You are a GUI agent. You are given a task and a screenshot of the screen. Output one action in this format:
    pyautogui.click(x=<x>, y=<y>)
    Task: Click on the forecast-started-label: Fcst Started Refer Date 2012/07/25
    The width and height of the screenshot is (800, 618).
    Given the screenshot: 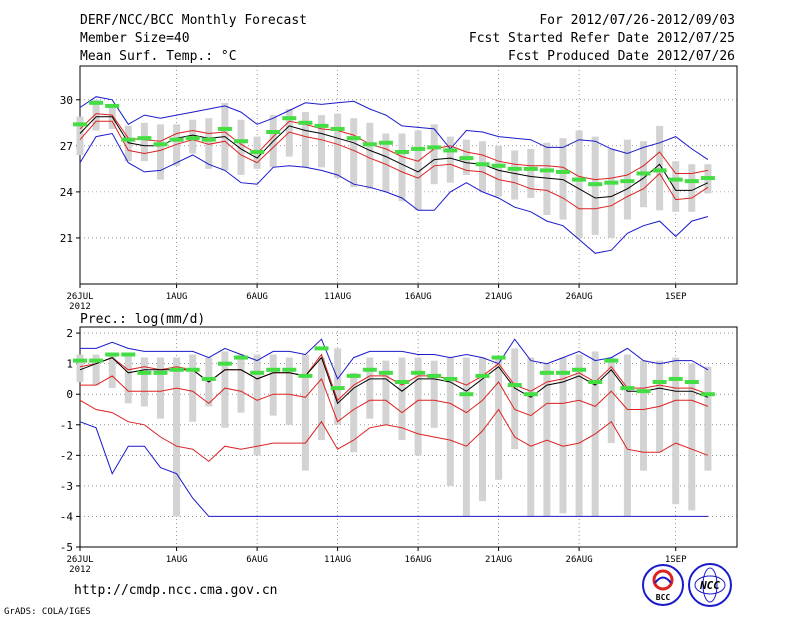 What is the action you would take?
    pyautogui.click(x=602, y=38)
    